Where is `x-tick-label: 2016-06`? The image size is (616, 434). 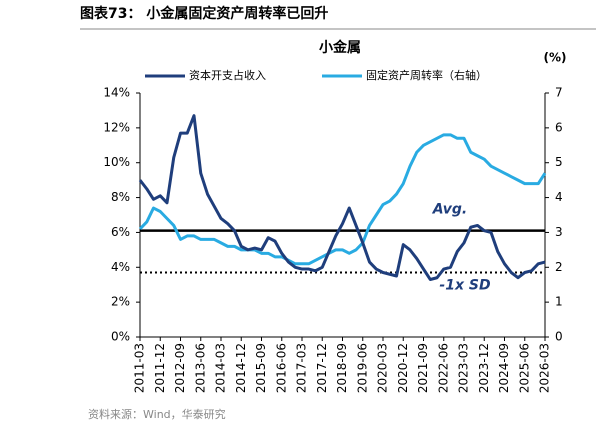 x-tick-label: 2016-06 is located at coordinates (281, 368).